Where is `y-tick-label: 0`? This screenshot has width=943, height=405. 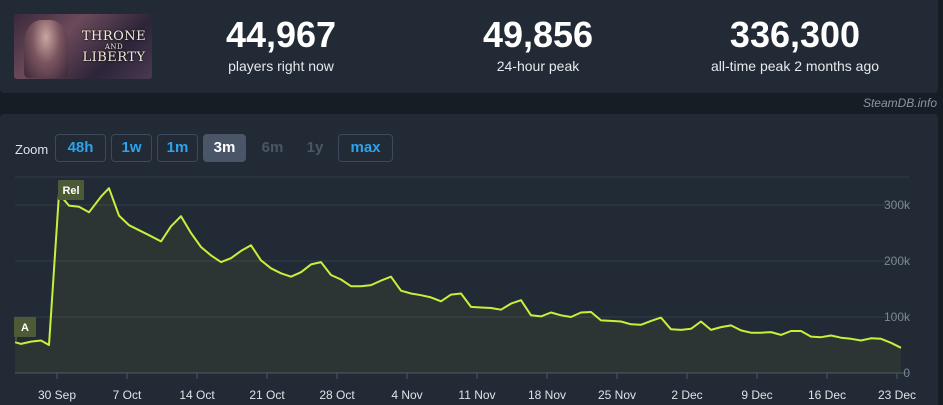
y-tick-label: 0 is located at coordinates (906, 373).